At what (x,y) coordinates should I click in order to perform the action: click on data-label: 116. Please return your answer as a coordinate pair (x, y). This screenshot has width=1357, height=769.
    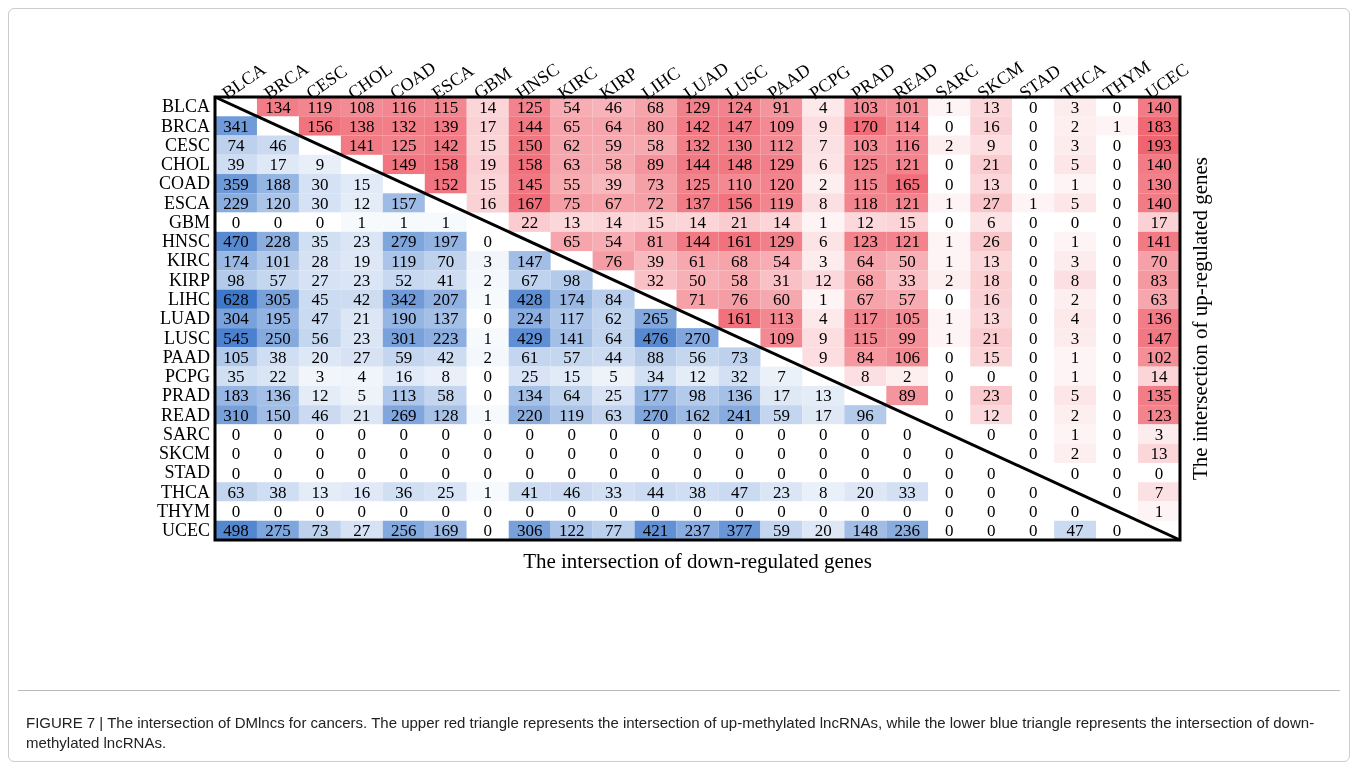
    Looking at the image, I should click on (907, 146).